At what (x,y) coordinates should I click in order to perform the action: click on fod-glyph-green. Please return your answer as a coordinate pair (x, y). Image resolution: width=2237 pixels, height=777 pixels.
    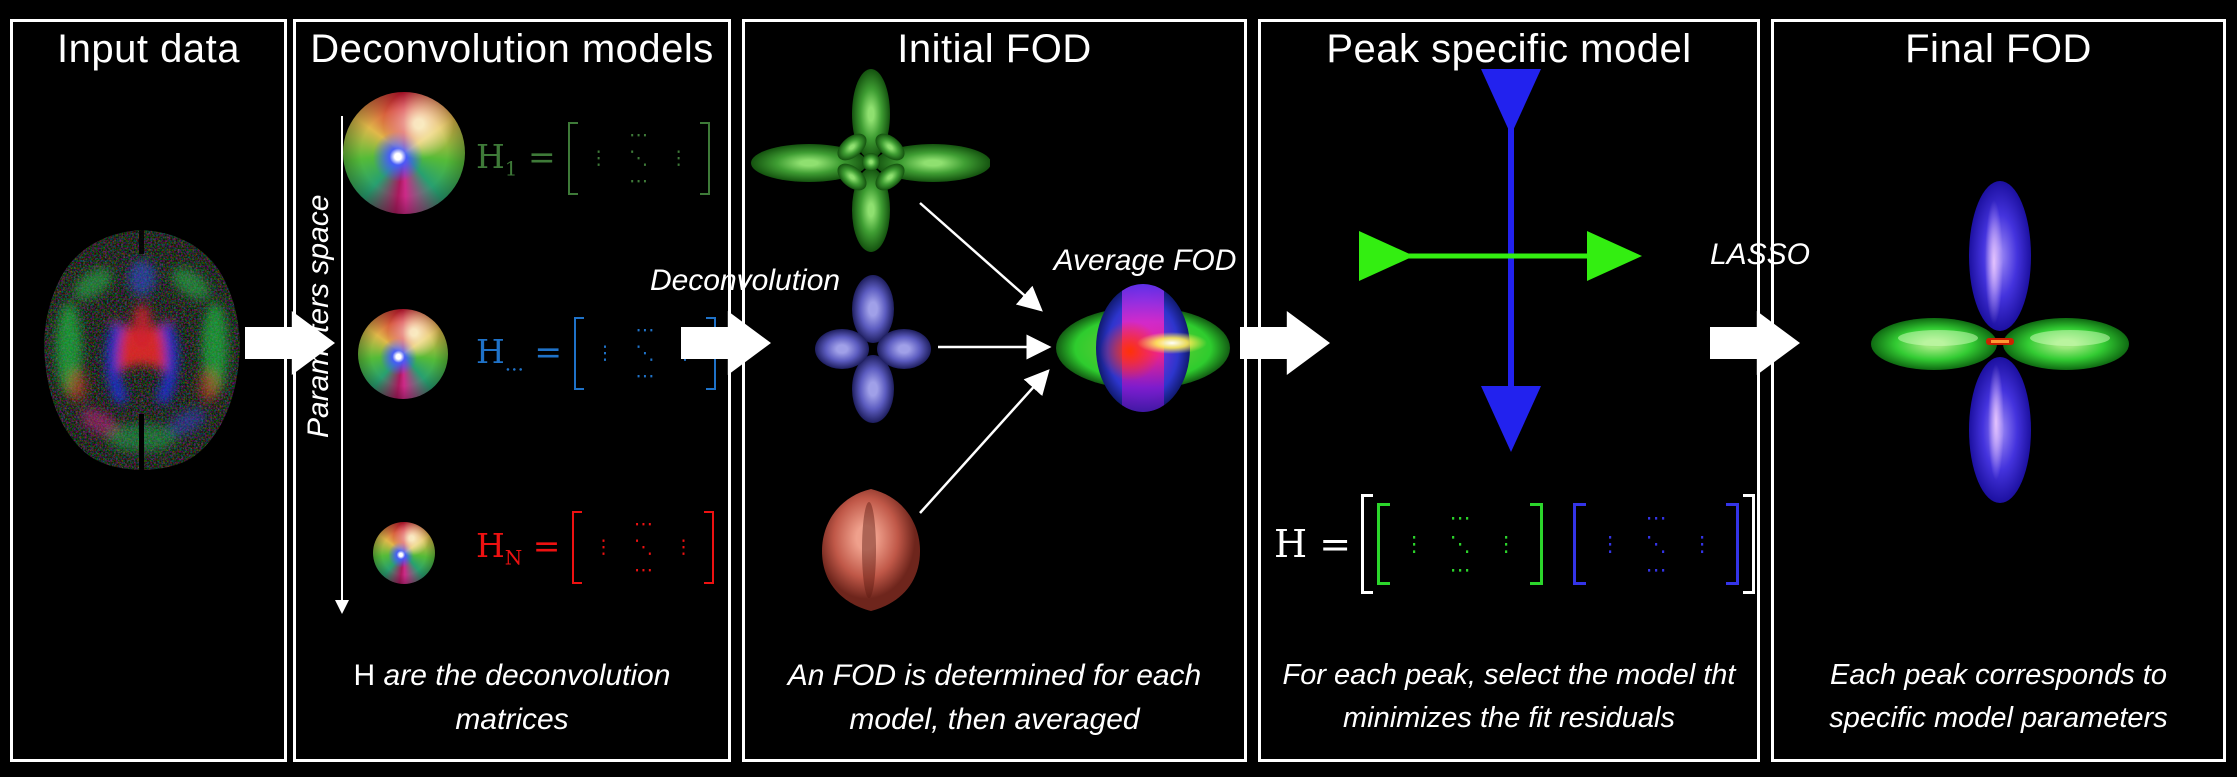
    Looking at the image, I should click on (870, 160).